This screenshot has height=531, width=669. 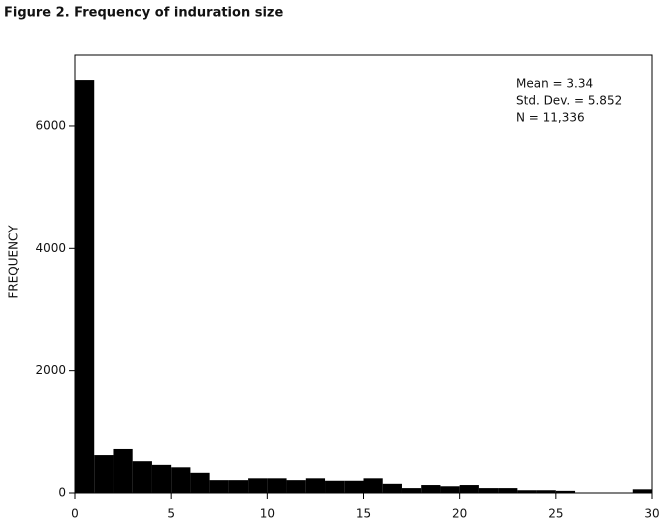 What do you see at coordinates (62, 493) in the screenshot?
I see `y-tick-label: 0` at bounding box center [62, 493].